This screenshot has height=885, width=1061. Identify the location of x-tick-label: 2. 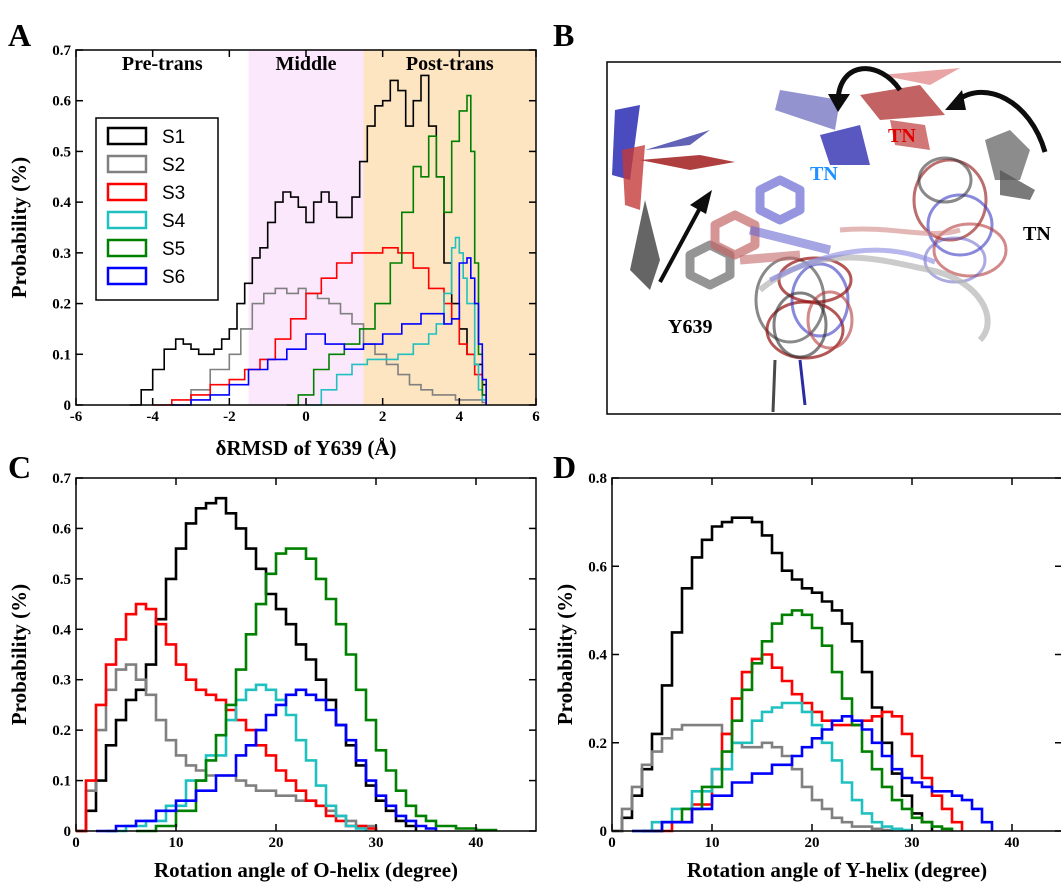
(383, 417).